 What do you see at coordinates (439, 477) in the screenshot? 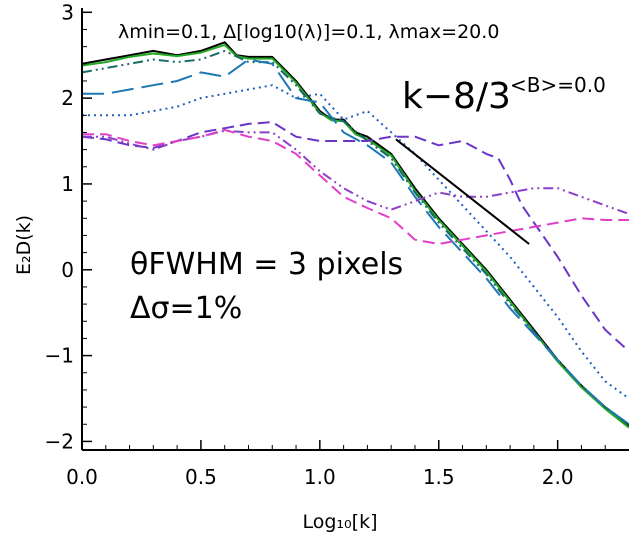
I see `x-tick-label: 1.5` at bounding box center [439, 477].